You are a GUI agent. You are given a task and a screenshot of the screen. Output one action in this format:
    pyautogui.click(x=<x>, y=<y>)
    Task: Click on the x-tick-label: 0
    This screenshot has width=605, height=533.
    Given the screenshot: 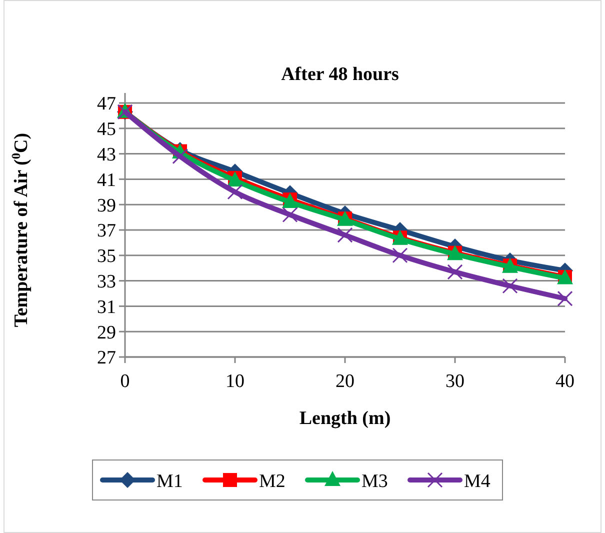 What is the action you would take?
    pyautogui.click(x=125, y=381)
    